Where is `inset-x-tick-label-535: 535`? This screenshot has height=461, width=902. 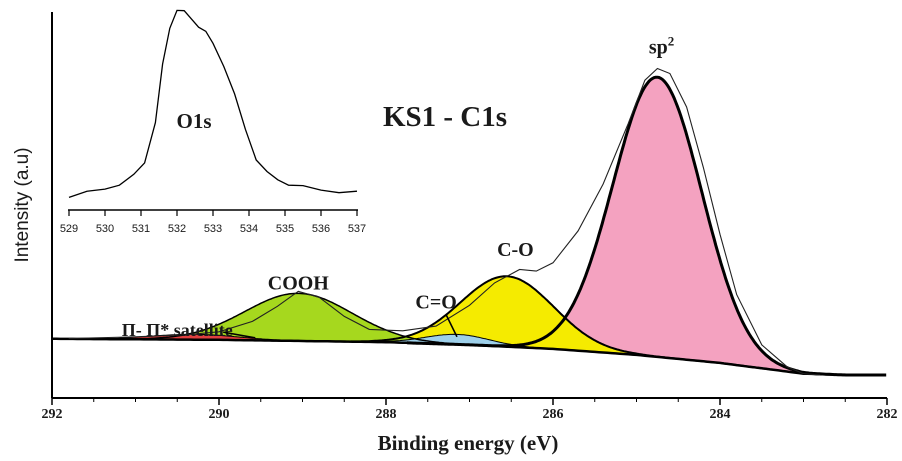
inset-x-tick-label-535: 535 is located at coordinates (285, 229).